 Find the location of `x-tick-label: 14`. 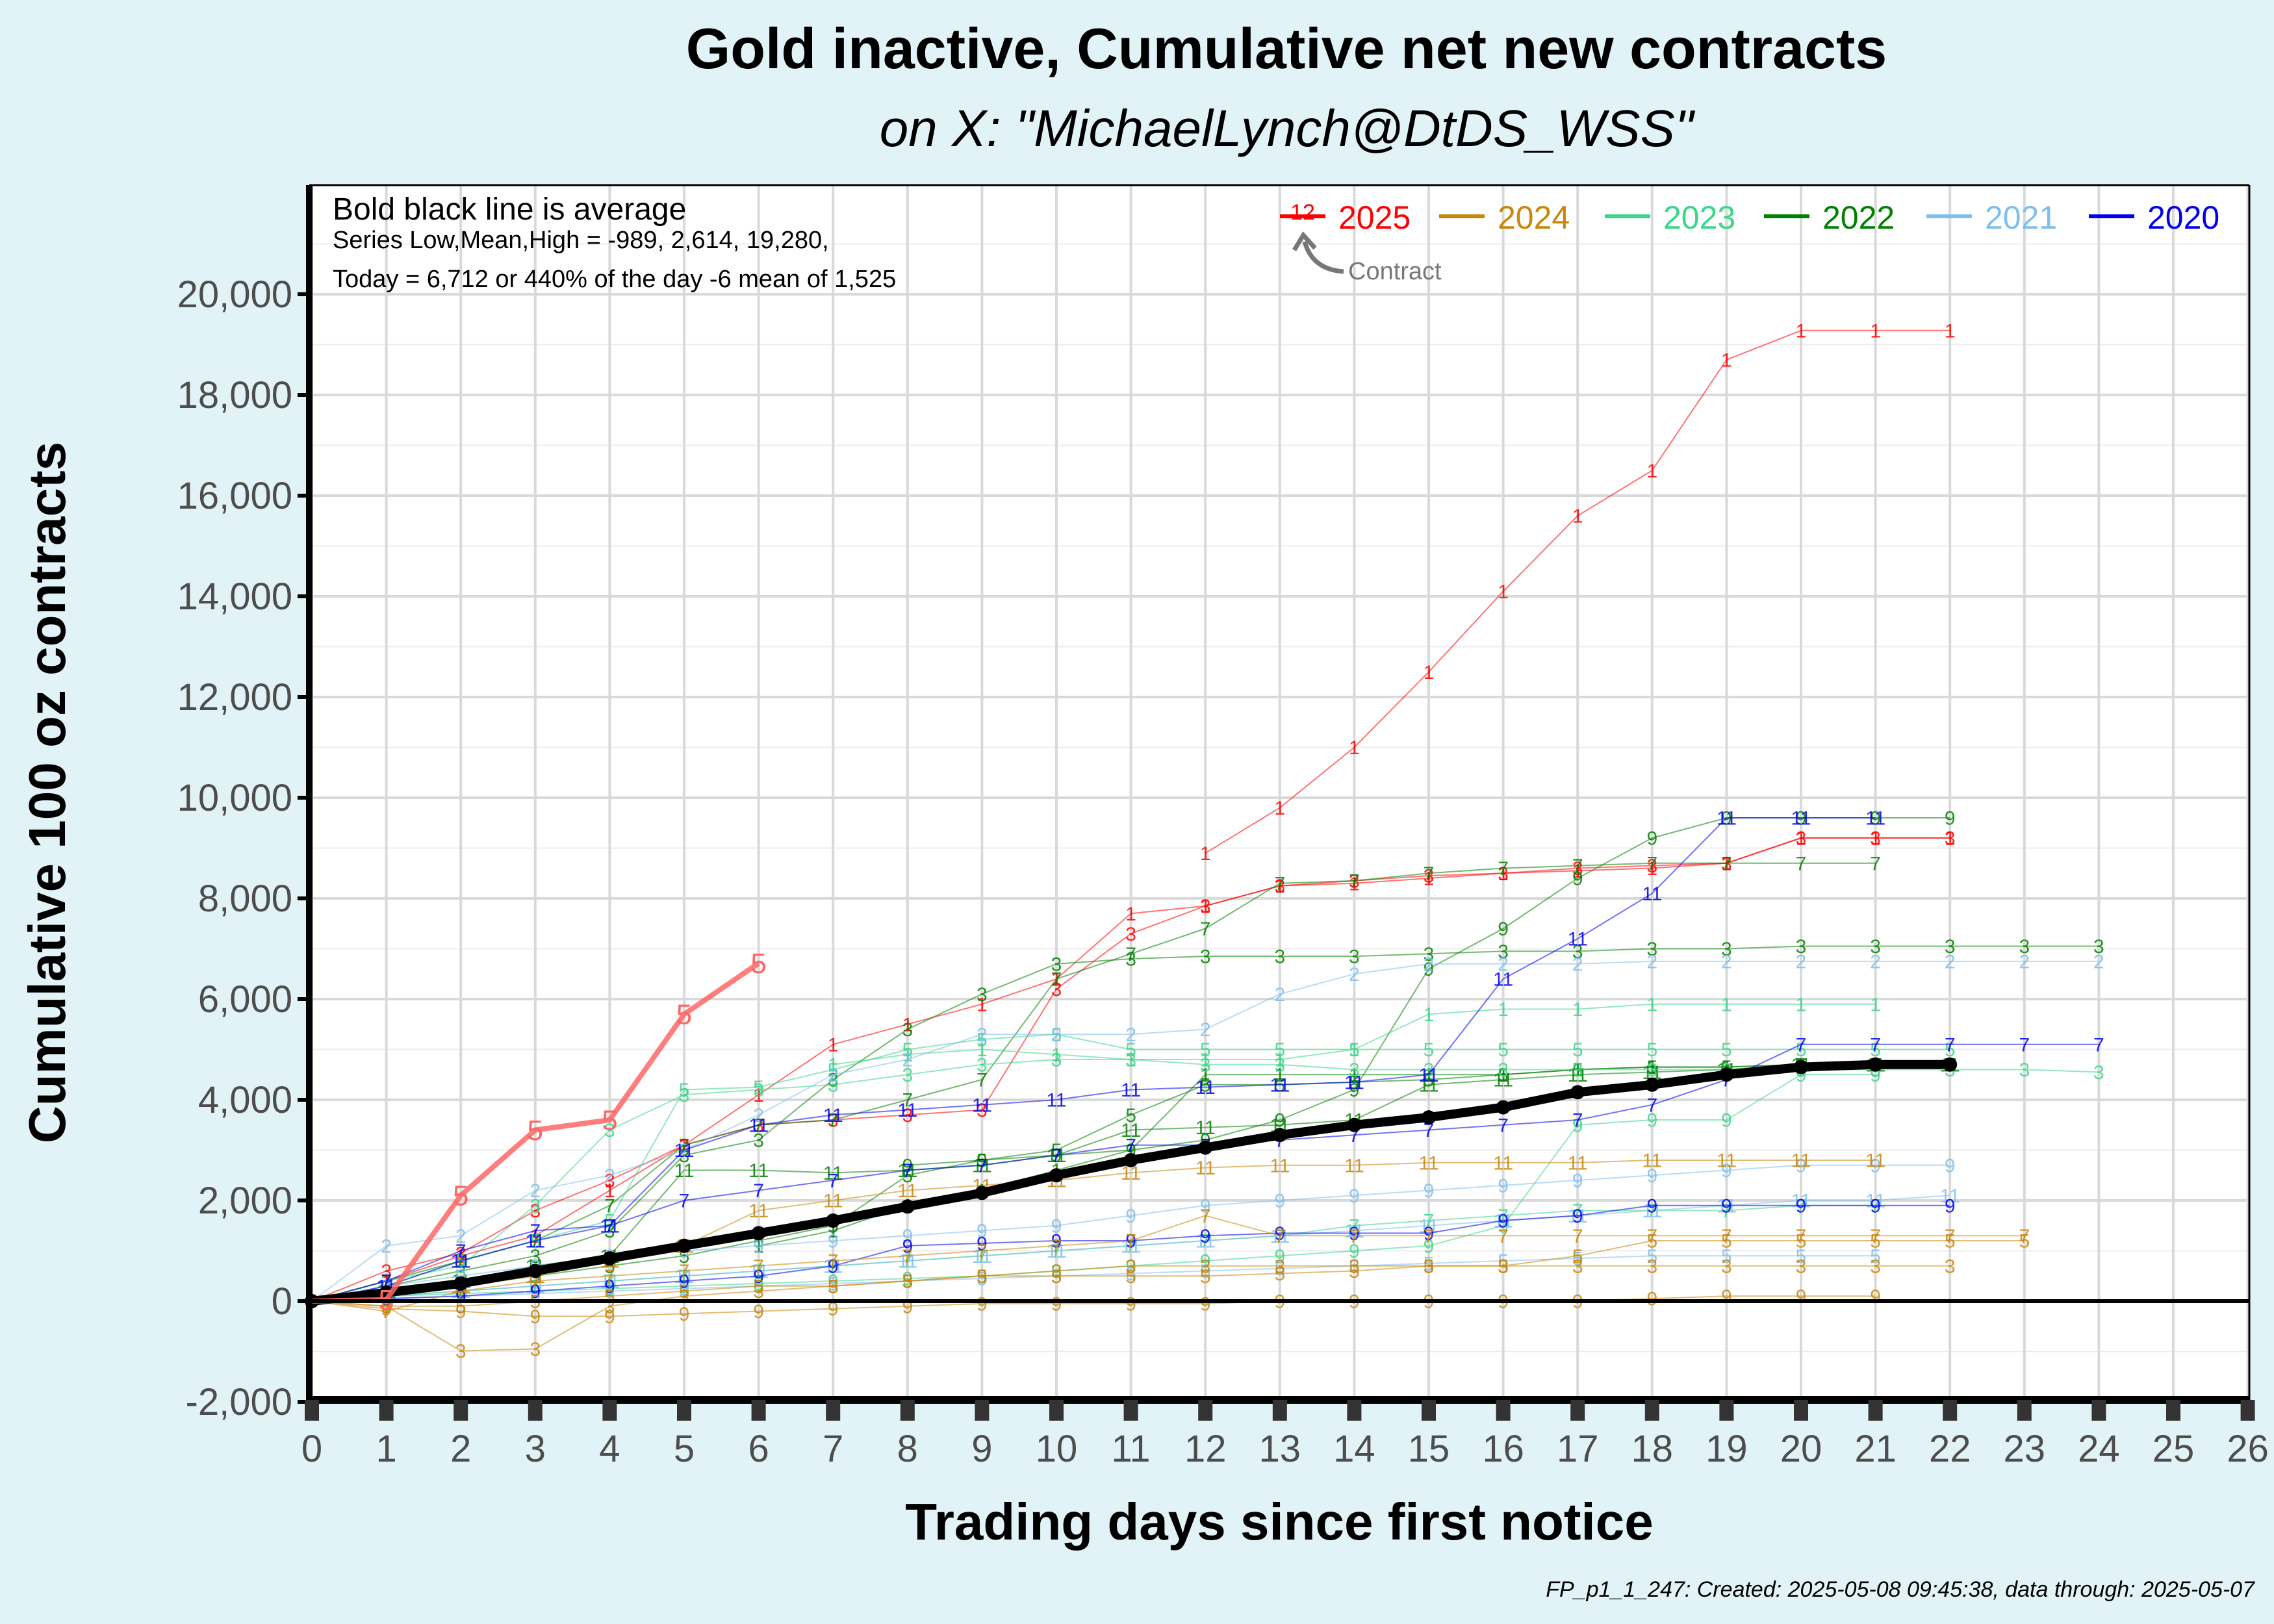

x-tick-label: 14 is located at coordinates (1354, 1449).